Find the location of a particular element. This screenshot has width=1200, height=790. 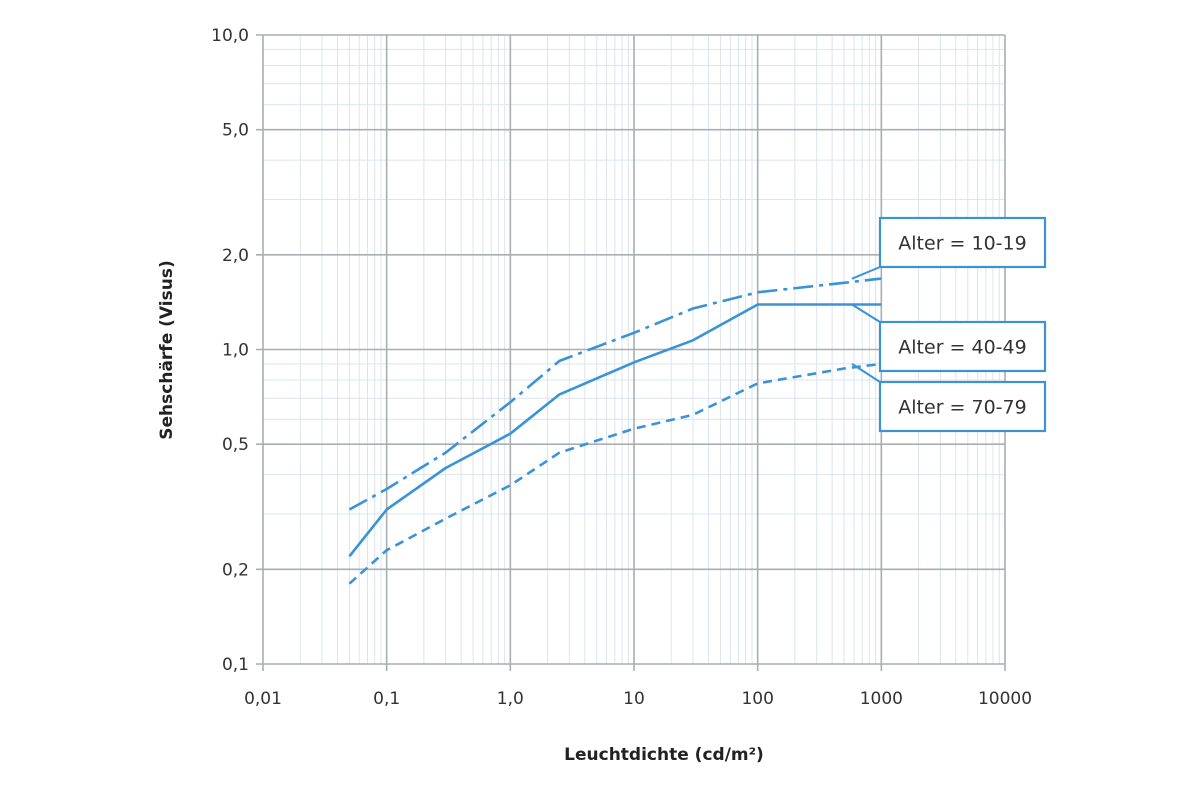

x-tick-label: 1000 is located at coordinates (881, 699).